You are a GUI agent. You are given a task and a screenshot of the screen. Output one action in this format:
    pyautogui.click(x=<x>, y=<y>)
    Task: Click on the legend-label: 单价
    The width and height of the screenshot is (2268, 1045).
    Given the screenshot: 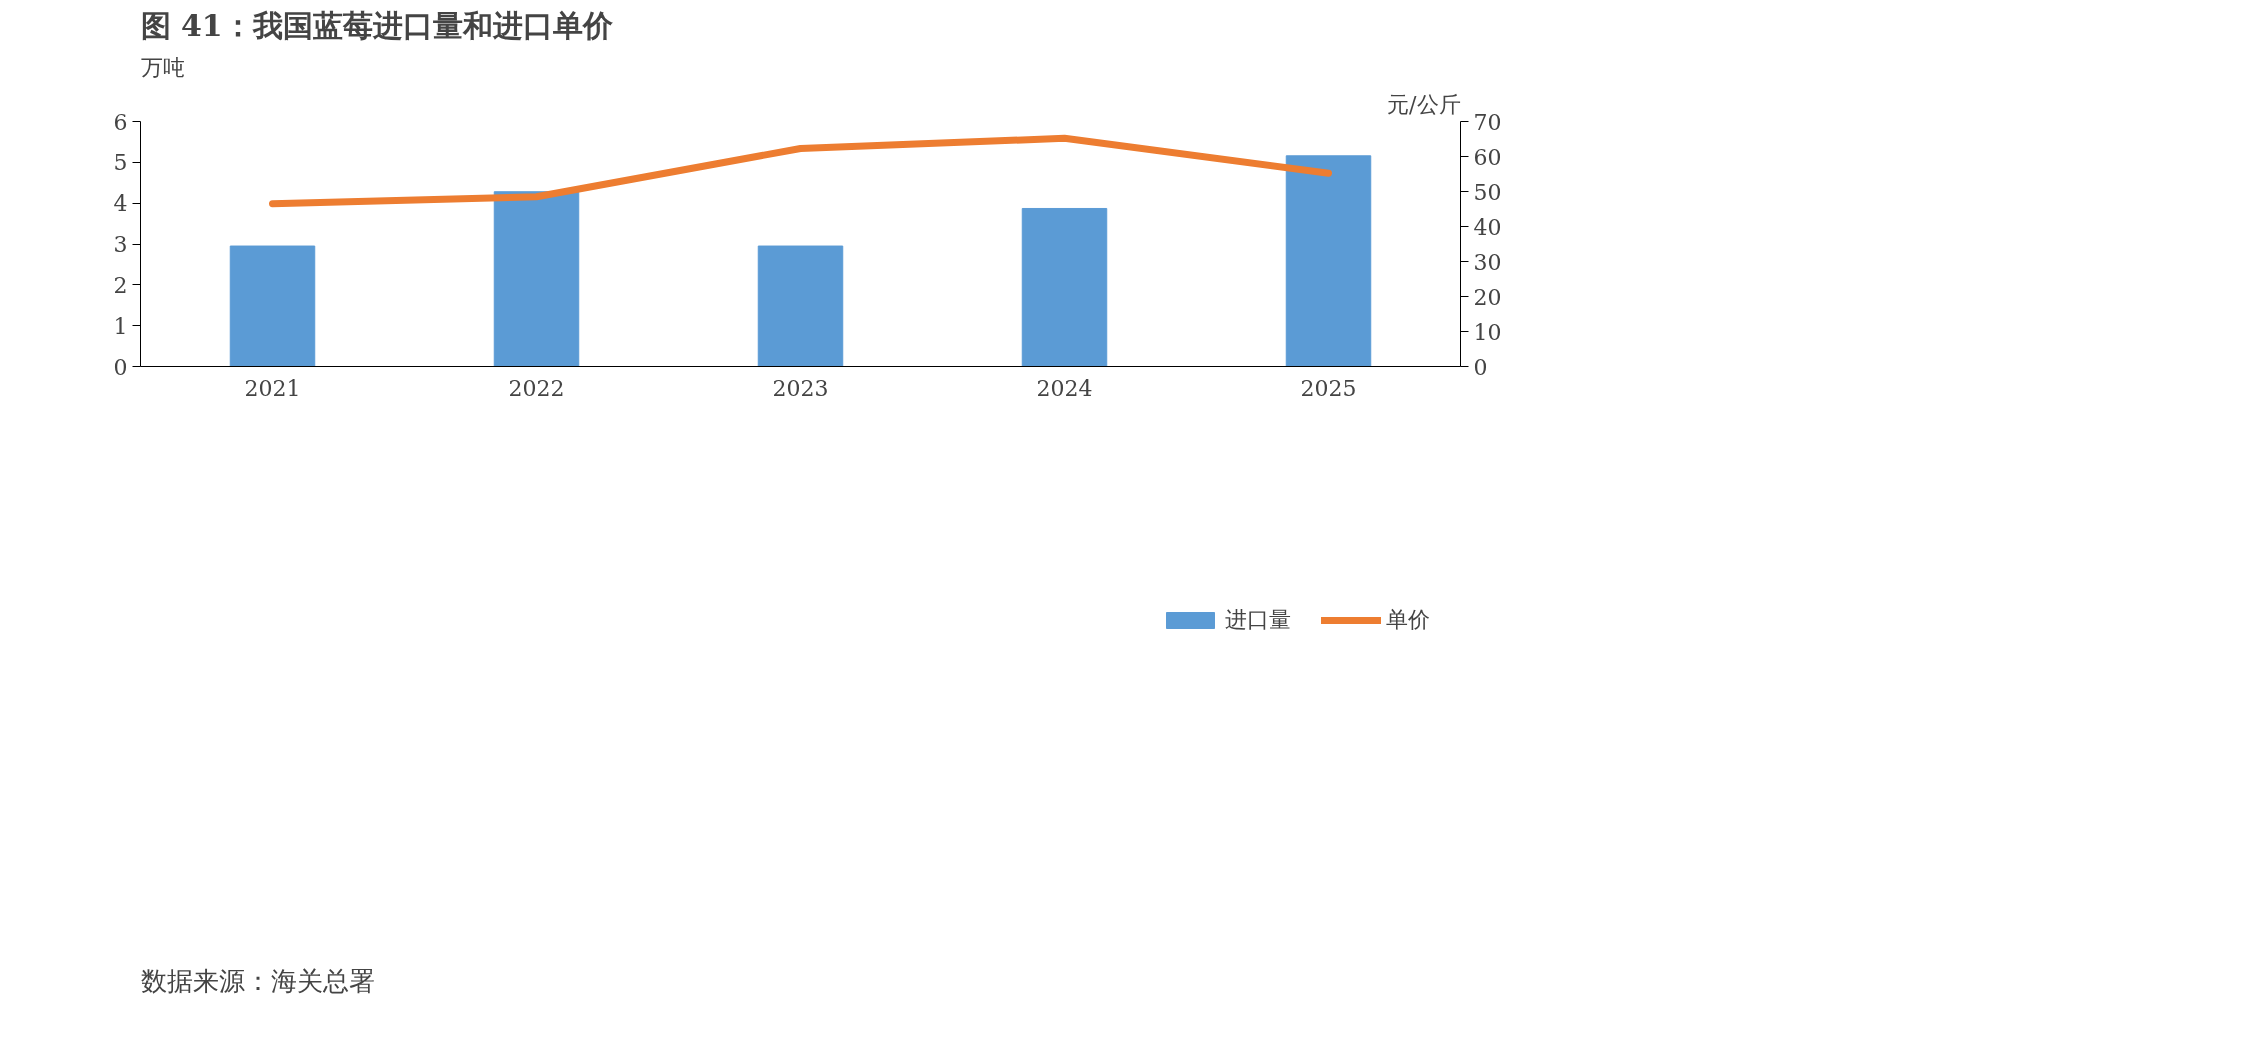 What is the action you would take?
    pyautogui.click(x=1408, y=619)
    